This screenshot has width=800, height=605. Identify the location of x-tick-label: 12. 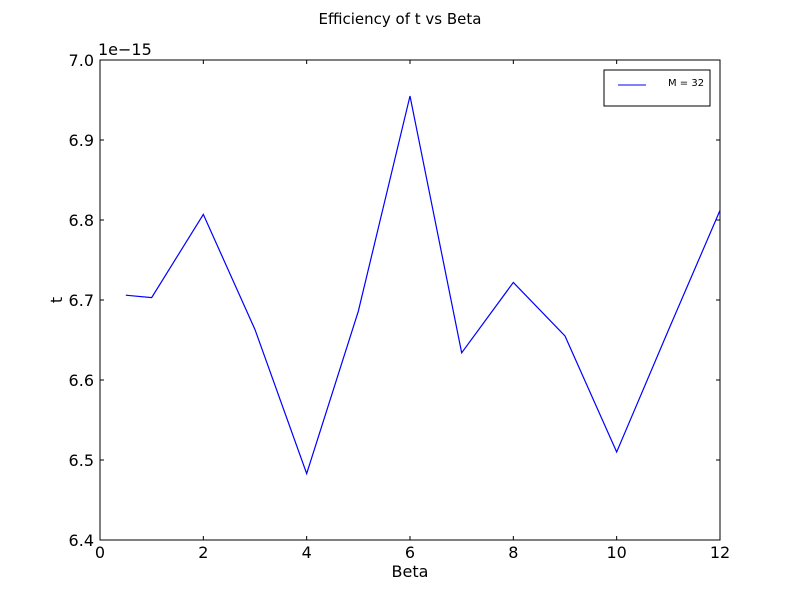
(720, 552).